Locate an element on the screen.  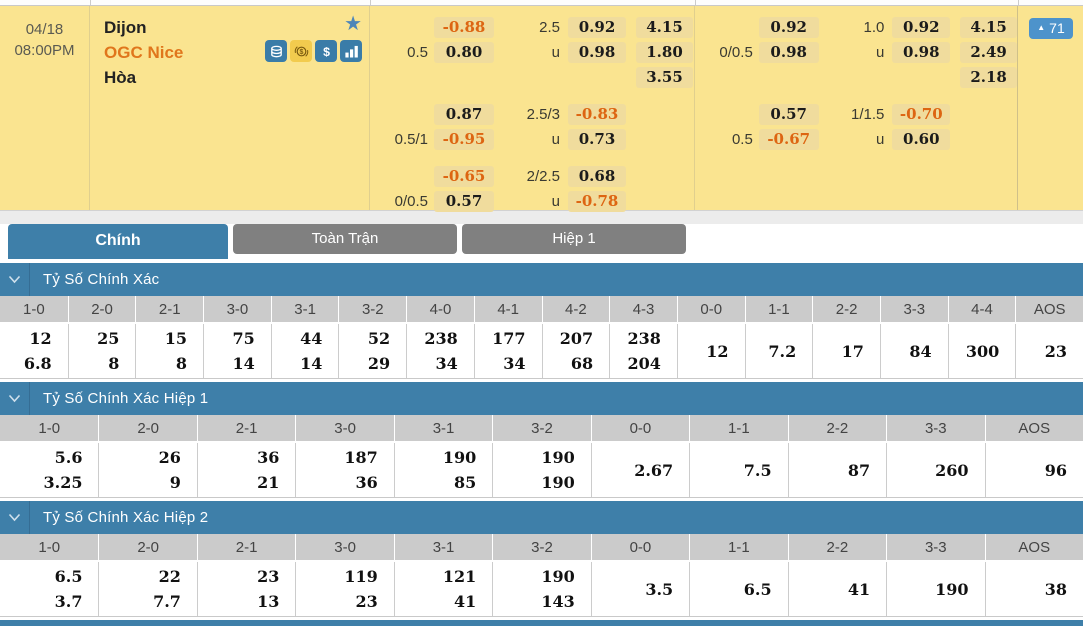
score-column-3-1: 3-1 121 41 is located at coordinates (443, 575).